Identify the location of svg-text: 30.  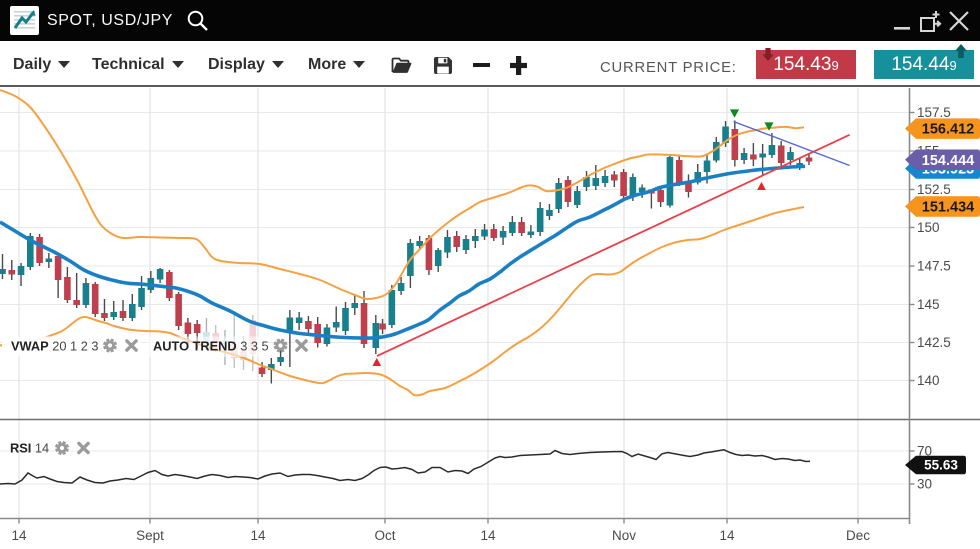
(924, 484).